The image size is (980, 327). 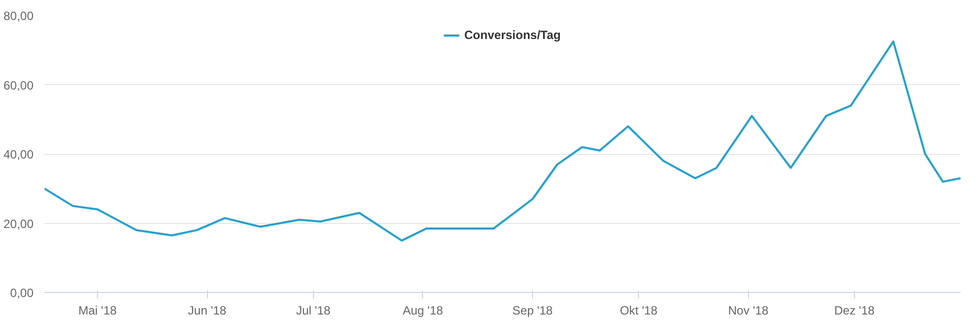 I want to click on y-tick-label: 80,00, so click(x=18, y=16).